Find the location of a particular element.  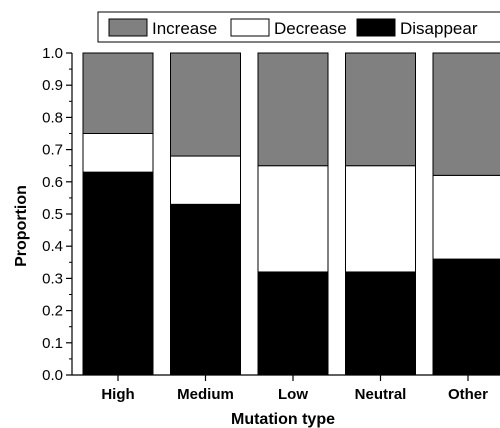

y-tick-label: 0.7 is located at coordinates (52, 150).